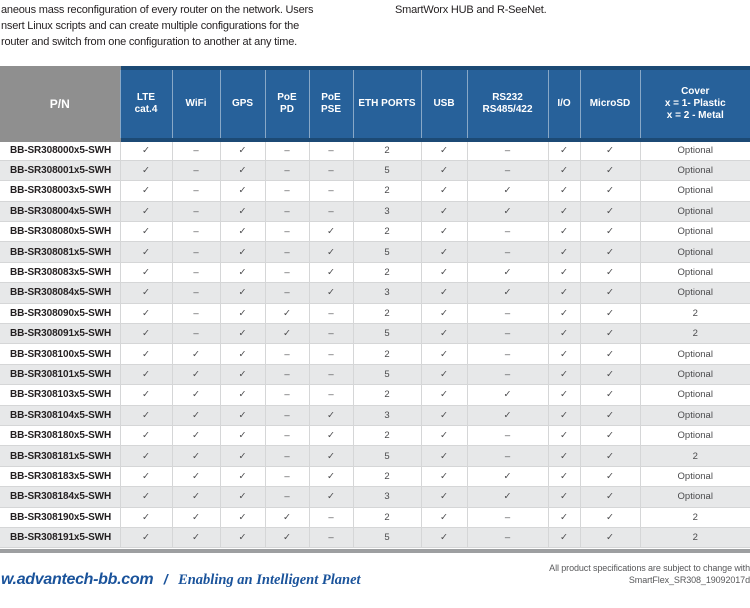 This screenshot has height=608, width=750. What do you see at coordinates (375, 476) in the screenshot?
I see `table-row: BB-SR308183x5-SWH ✓ ✓ ✓ – ✓ 2 ✓ ✓ ✓ ✓ Optional` at bounding box center [375, 476].